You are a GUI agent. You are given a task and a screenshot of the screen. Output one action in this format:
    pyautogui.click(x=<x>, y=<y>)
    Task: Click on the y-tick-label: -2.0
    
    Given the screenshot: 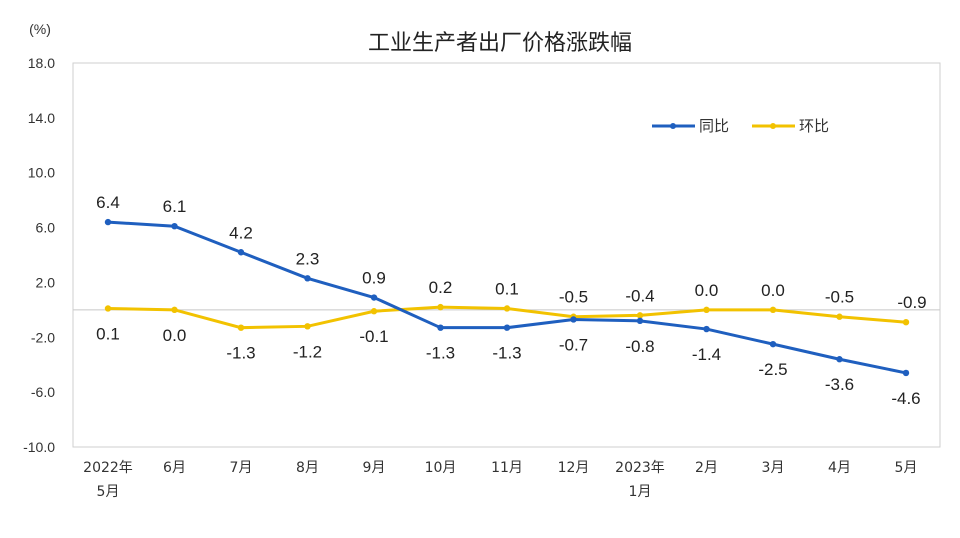 What is the action you would take?
    pyautogui.click(x=43, y=337)
    